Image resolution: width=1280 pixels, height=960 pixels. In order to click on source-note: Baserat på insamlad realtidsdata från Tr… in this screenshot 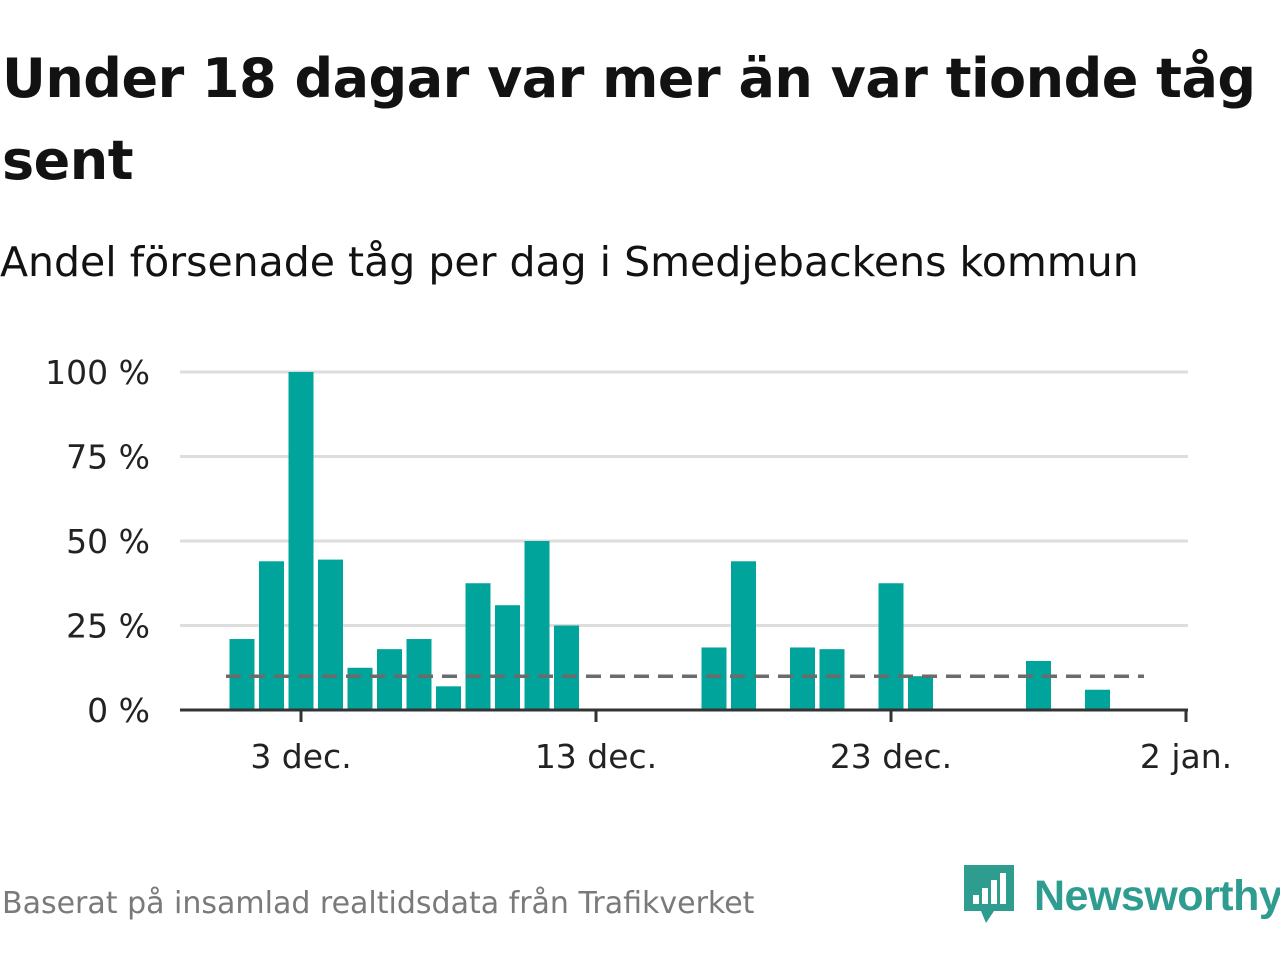, I will do `click(378, 903)`.